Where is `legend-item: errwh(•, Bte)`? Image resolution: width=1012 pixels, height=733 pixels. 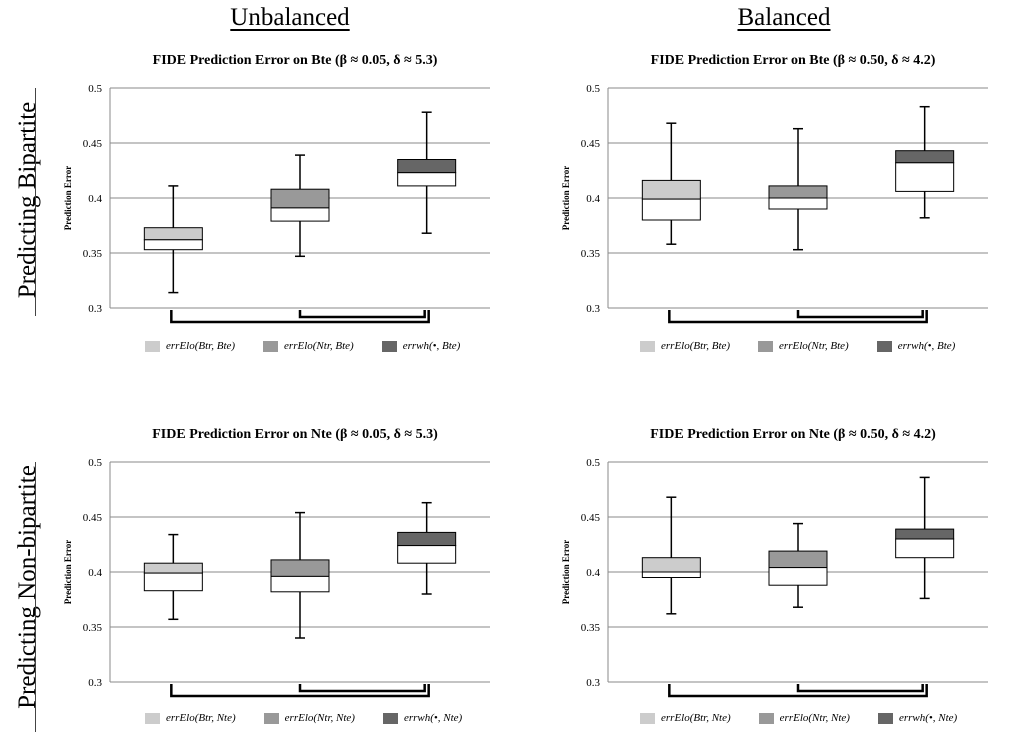
legend-item: errwh(•, Bte) is located at coordinates (916, 346).